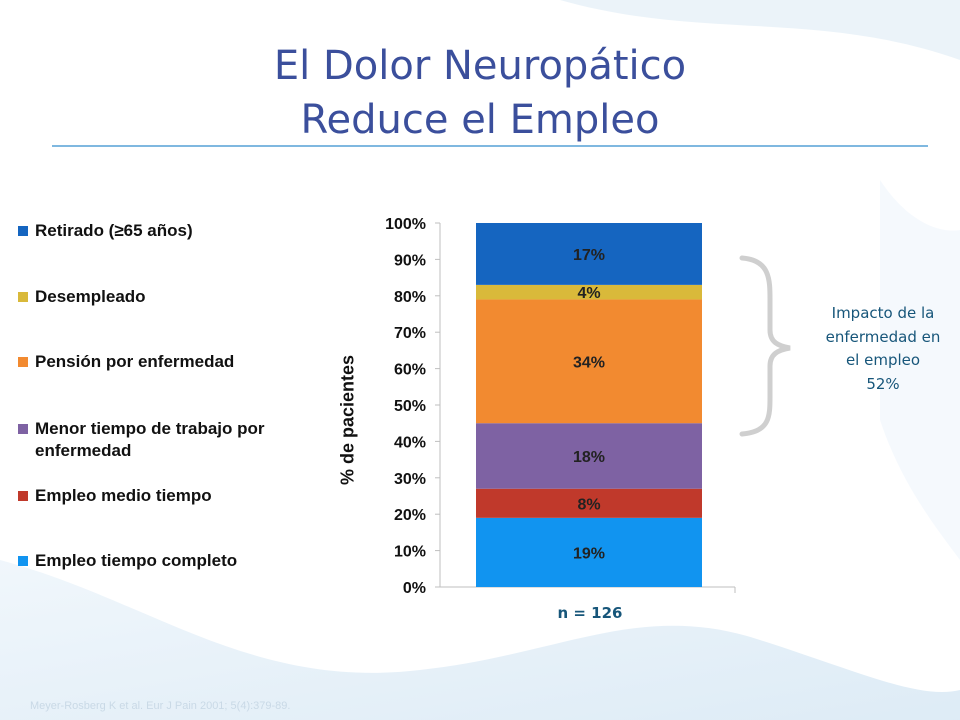 The width and height of the screenshot is (960, 720). Describe the element at coordinates (123, 495) in the screenshot. I see `legend-label: Empleo medio tiempo` at that location.